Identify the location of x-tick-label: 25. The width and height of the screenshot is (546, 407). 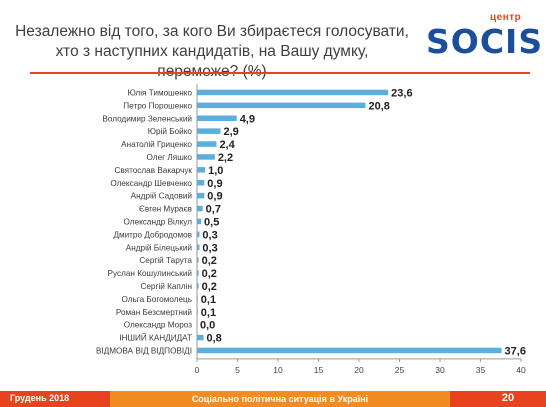
(400, 370).